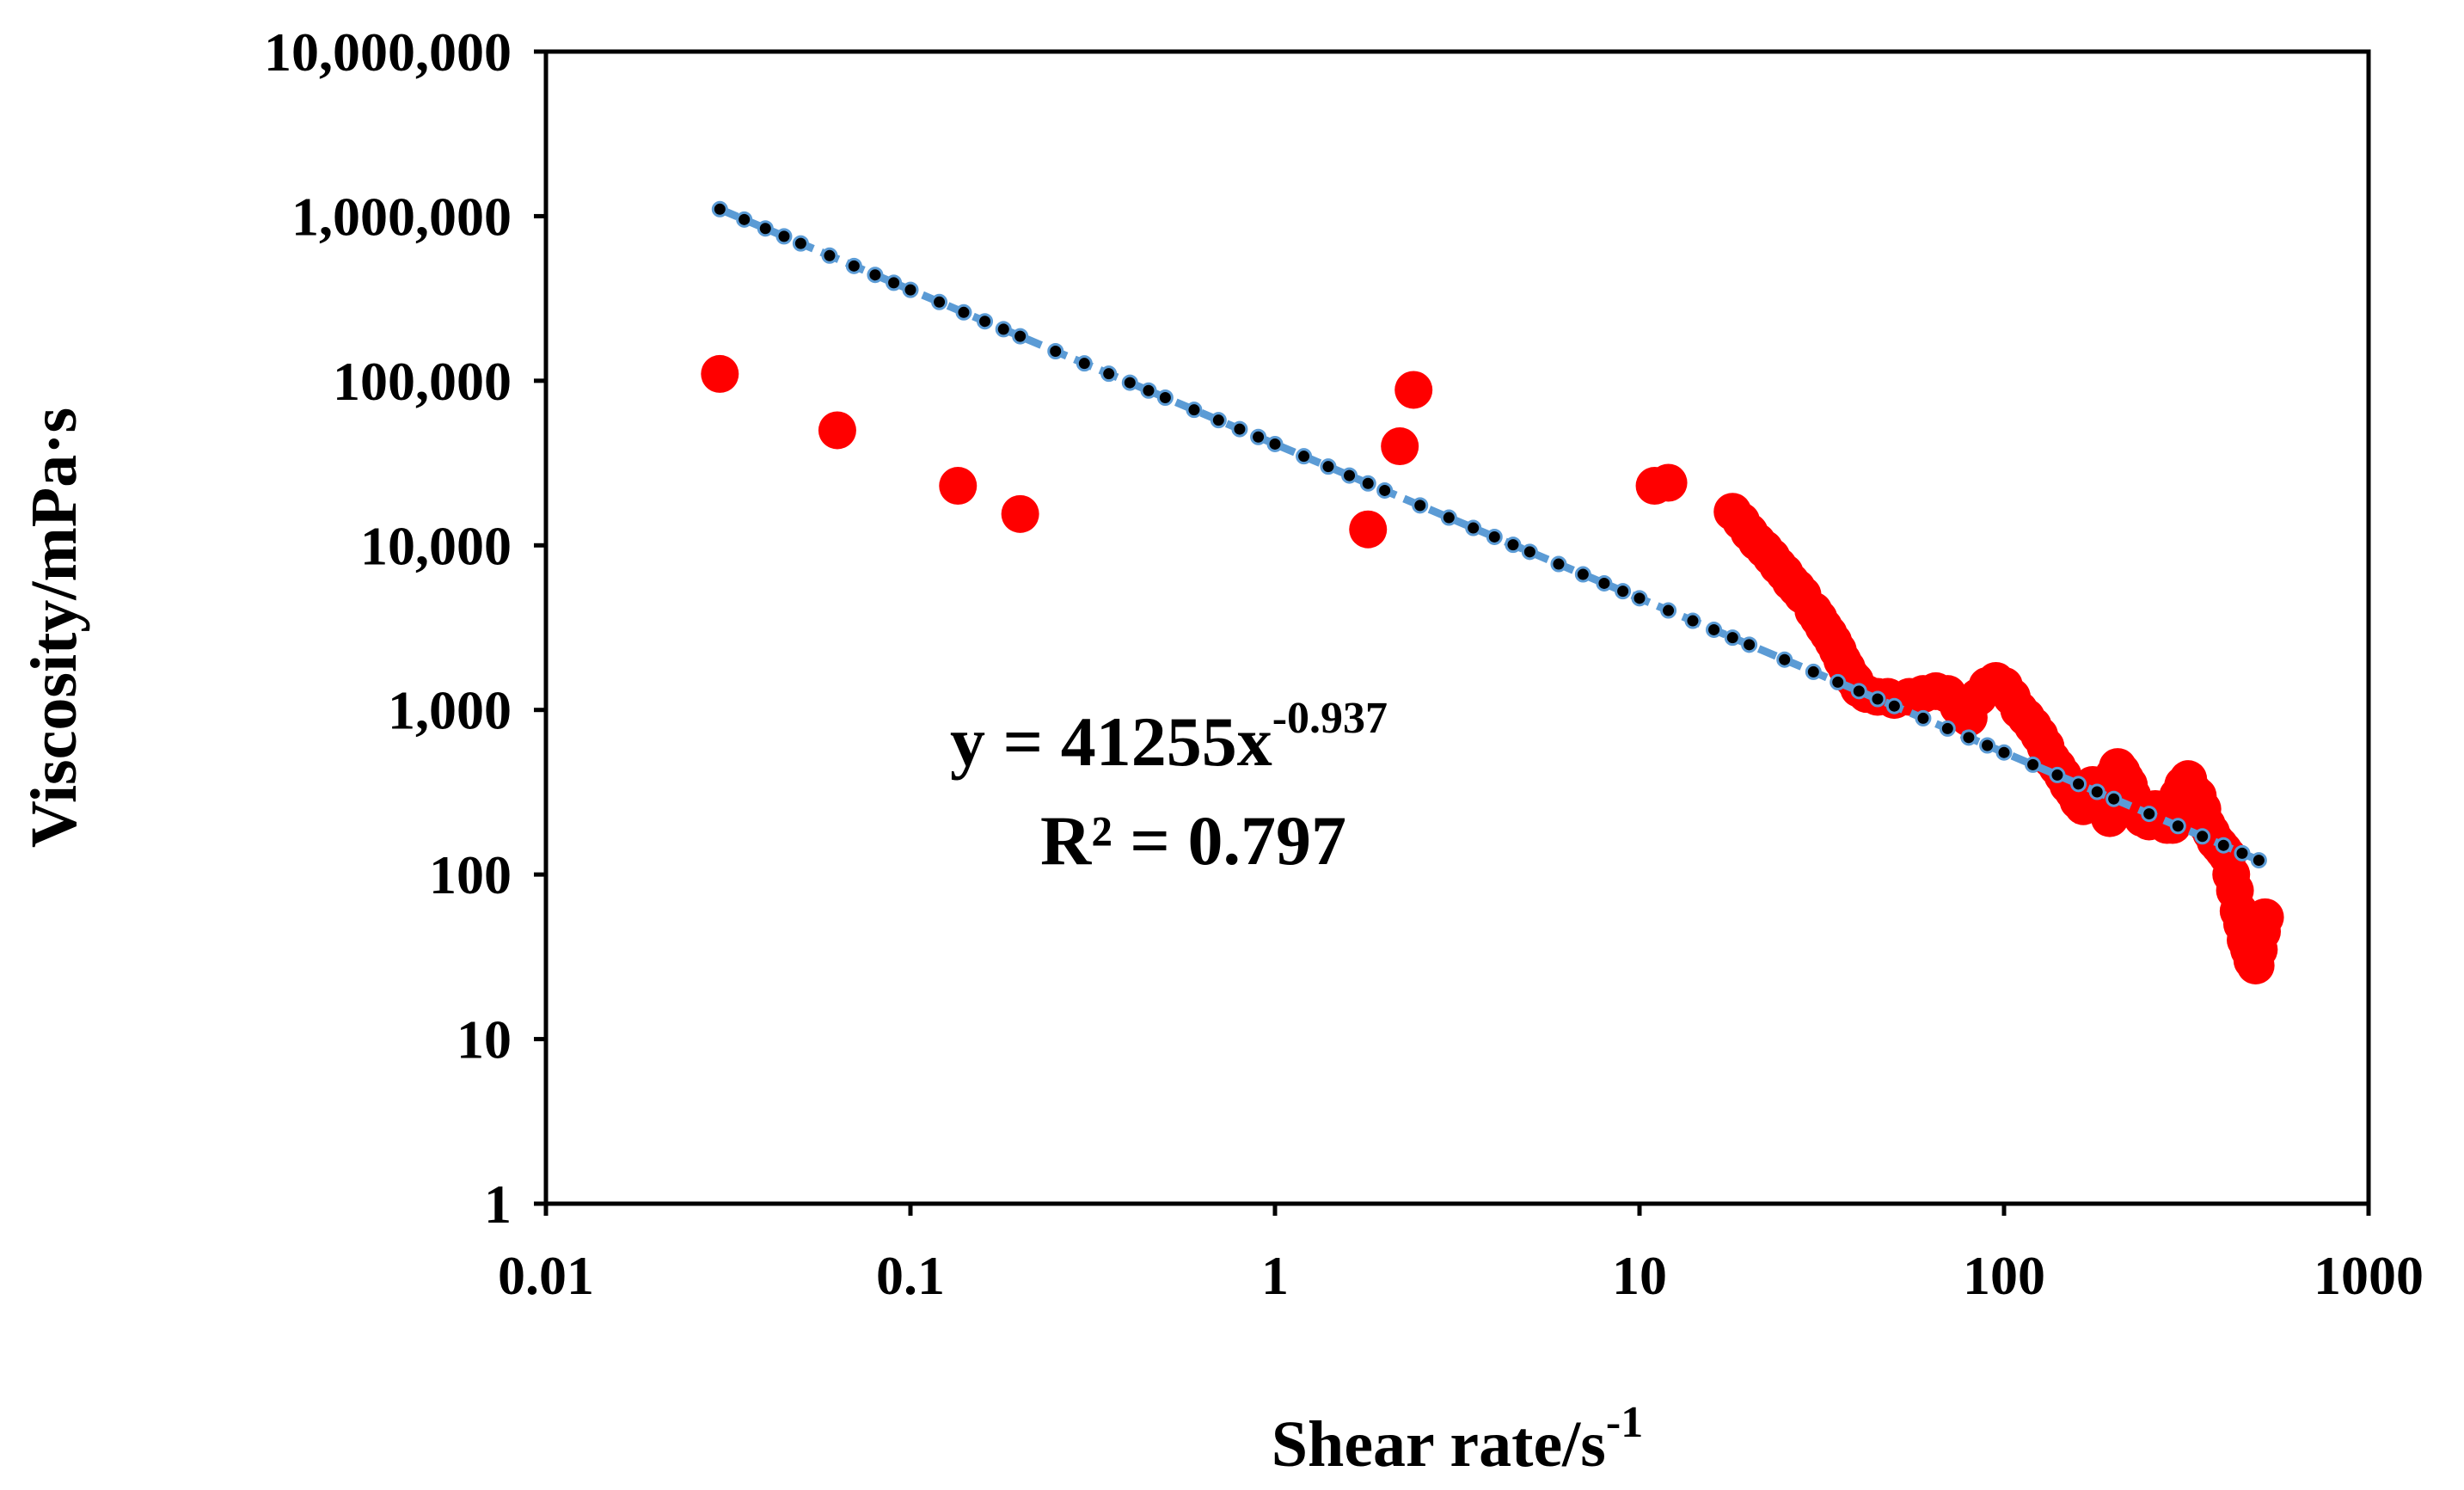 This screenshot has height=1490, width=2464. What do you see at coordinates (546, 1276) in the screenshot?
I see `x-tick-label: 0.01` at bounding box center [546, 1276].